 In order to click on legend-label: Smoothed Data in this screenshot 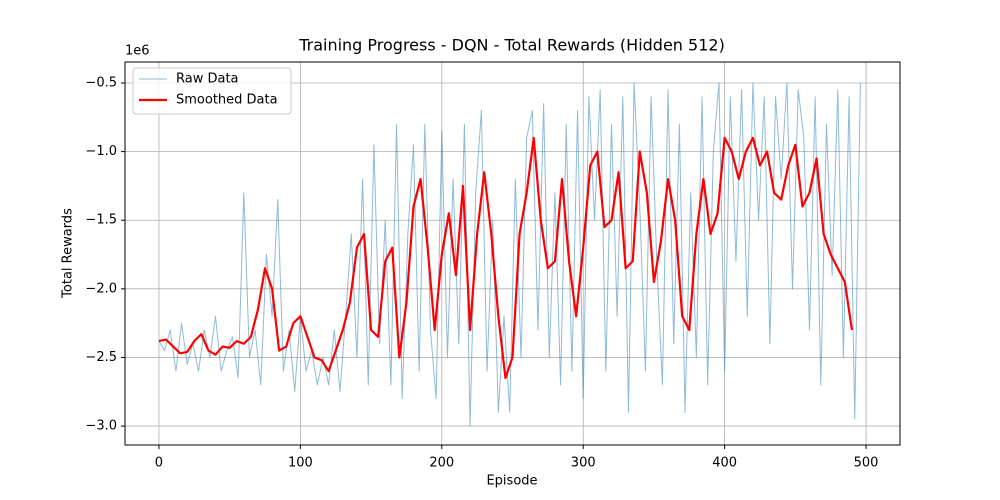, I will do `click(227, 100)`.